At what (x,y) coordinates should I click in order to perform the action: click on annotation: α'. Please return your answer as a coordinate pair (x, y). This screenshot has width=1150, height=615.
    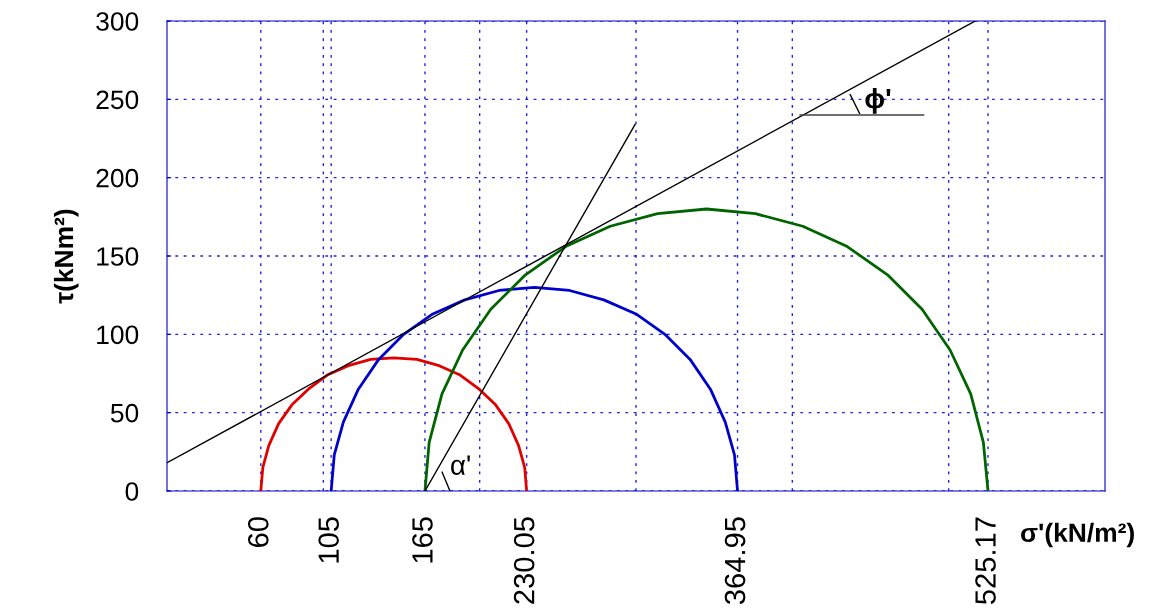
    Looking at the image, I should click on (460, 465).